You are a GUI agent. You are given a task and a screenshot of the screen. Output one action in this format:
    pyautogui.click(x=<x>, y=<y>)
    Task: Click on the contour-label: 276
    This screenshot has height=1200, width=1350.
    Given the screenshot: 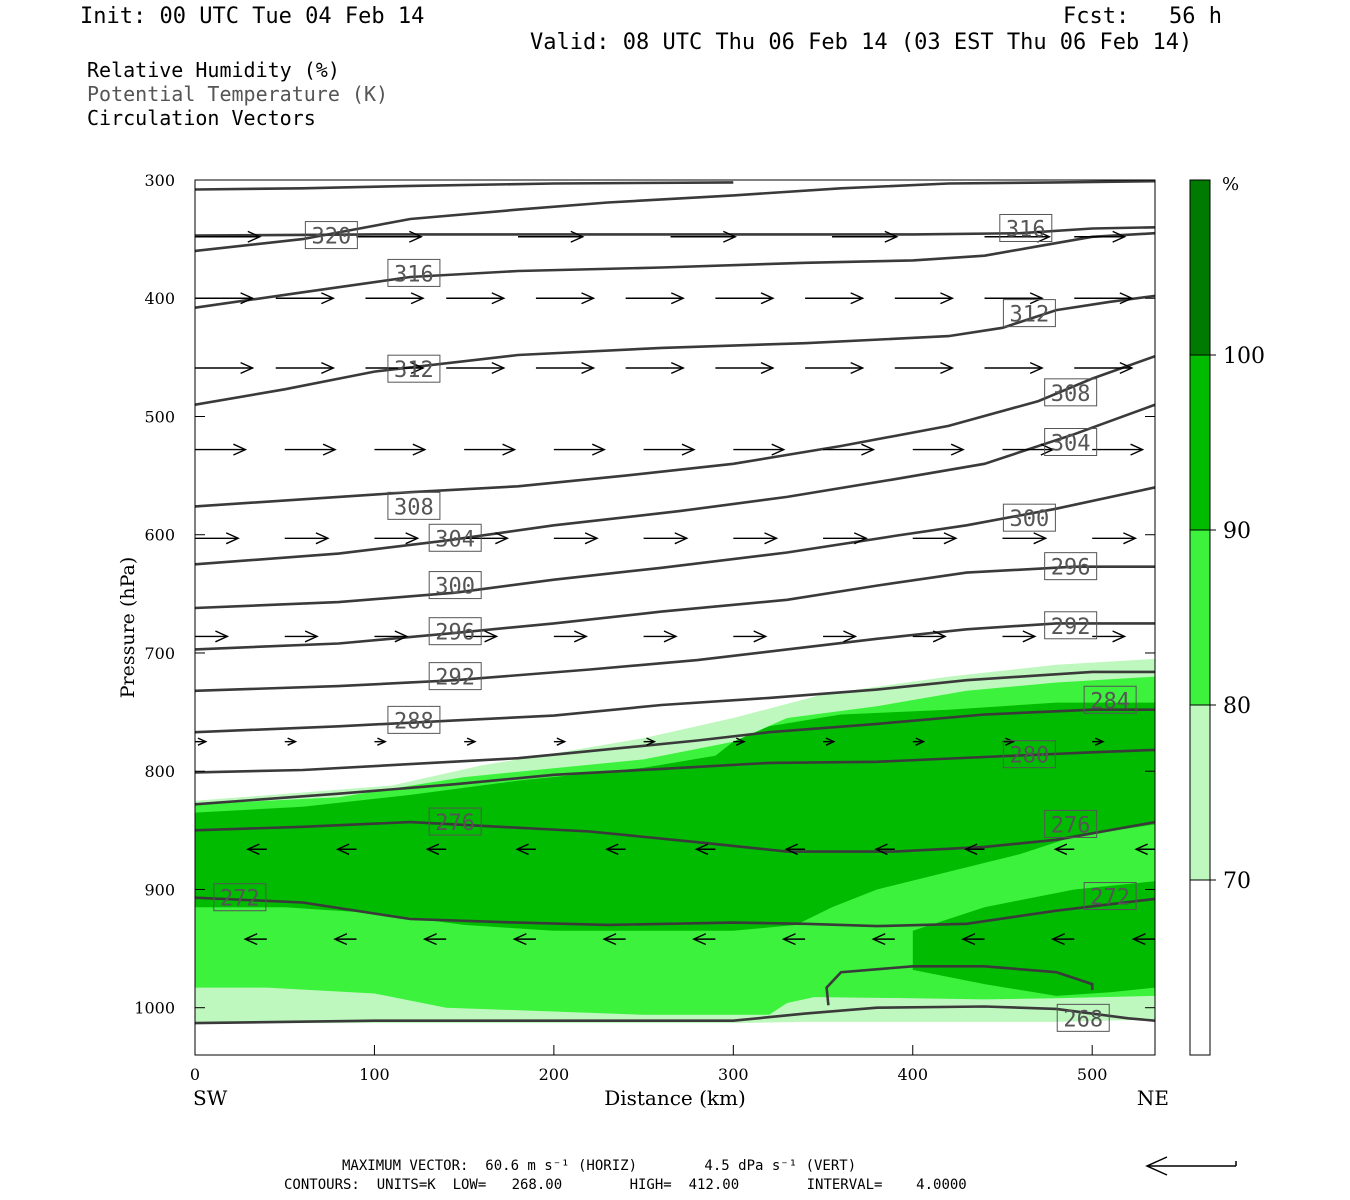 What is the action you would take?
    pyautogui.click(x=455, y=823)
    